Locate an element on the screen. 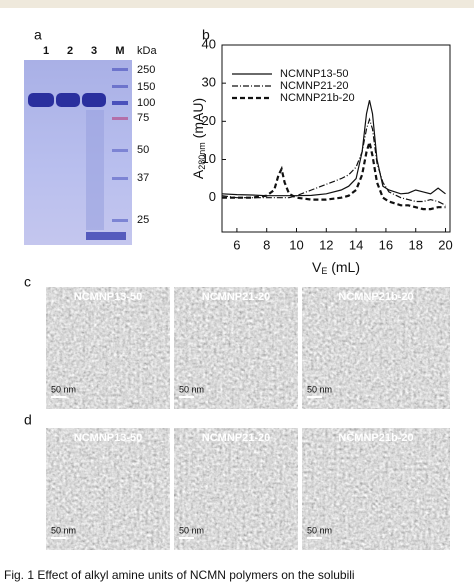 Image resolution: width=474 pixels, height=583 pixels. gel-bands is located at coordinates (78, 154).